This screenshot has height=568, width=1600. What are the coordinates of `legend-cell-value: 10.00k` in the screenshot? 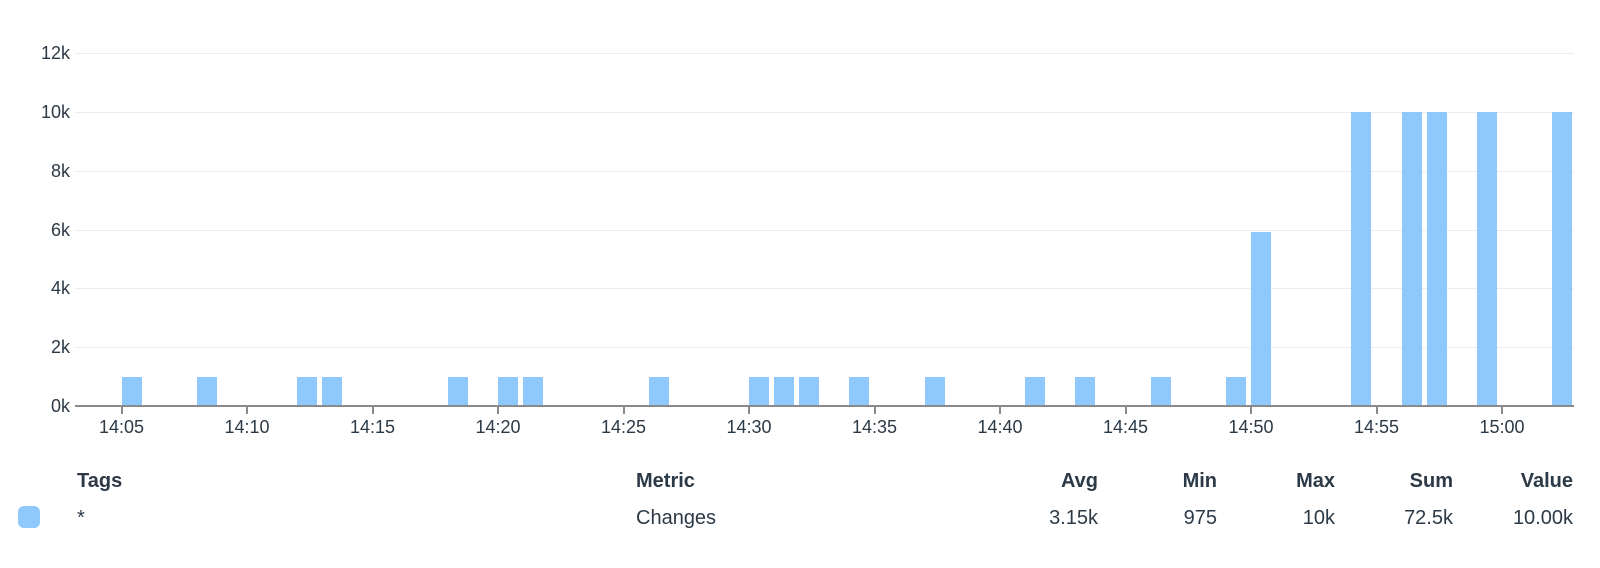 It's located at (1542, 518).